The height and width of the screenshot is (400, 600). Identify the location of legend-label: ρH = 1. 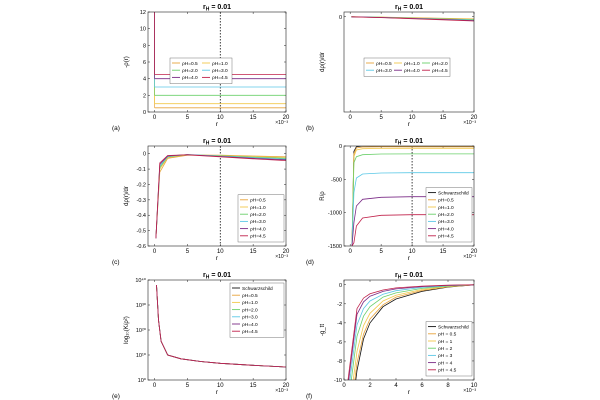
(445, 342).